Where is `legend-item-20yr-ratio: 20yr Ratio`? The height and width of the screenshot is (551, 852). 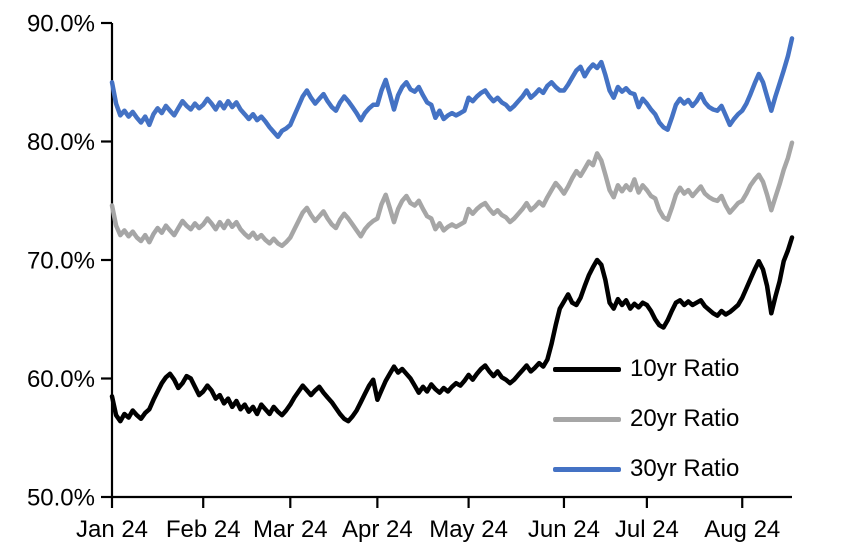
legend-item-20yr-ratio: 20yr Ratio is located at coordinates (646, 419).